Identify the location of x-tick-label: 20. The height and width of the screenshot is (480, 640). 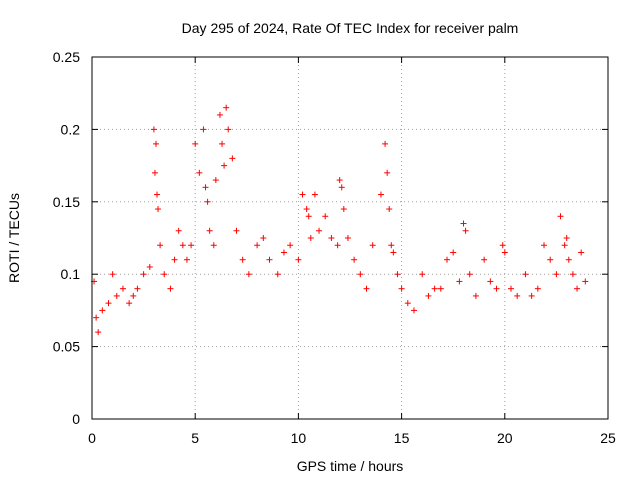
(505, 438).